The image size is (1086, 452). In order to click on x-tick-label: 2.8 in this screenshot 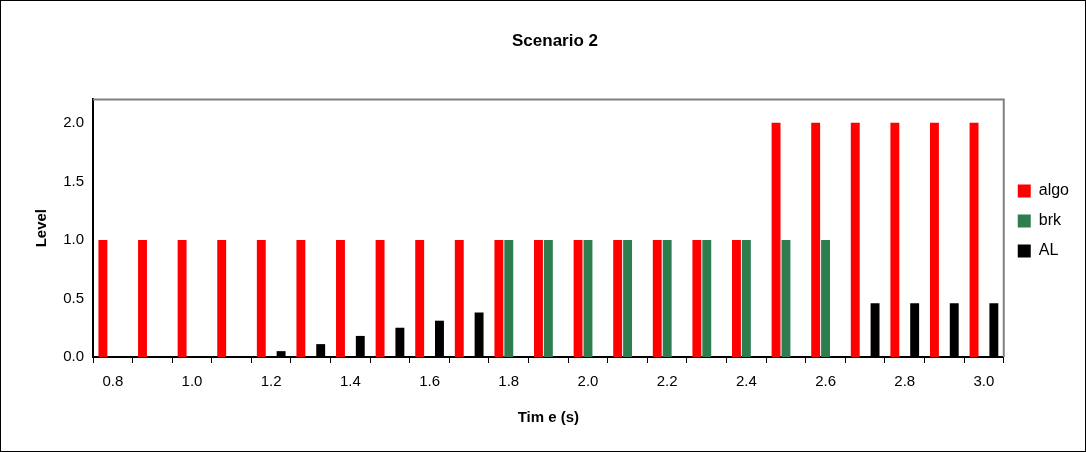, I will do `click(905, 381)`.